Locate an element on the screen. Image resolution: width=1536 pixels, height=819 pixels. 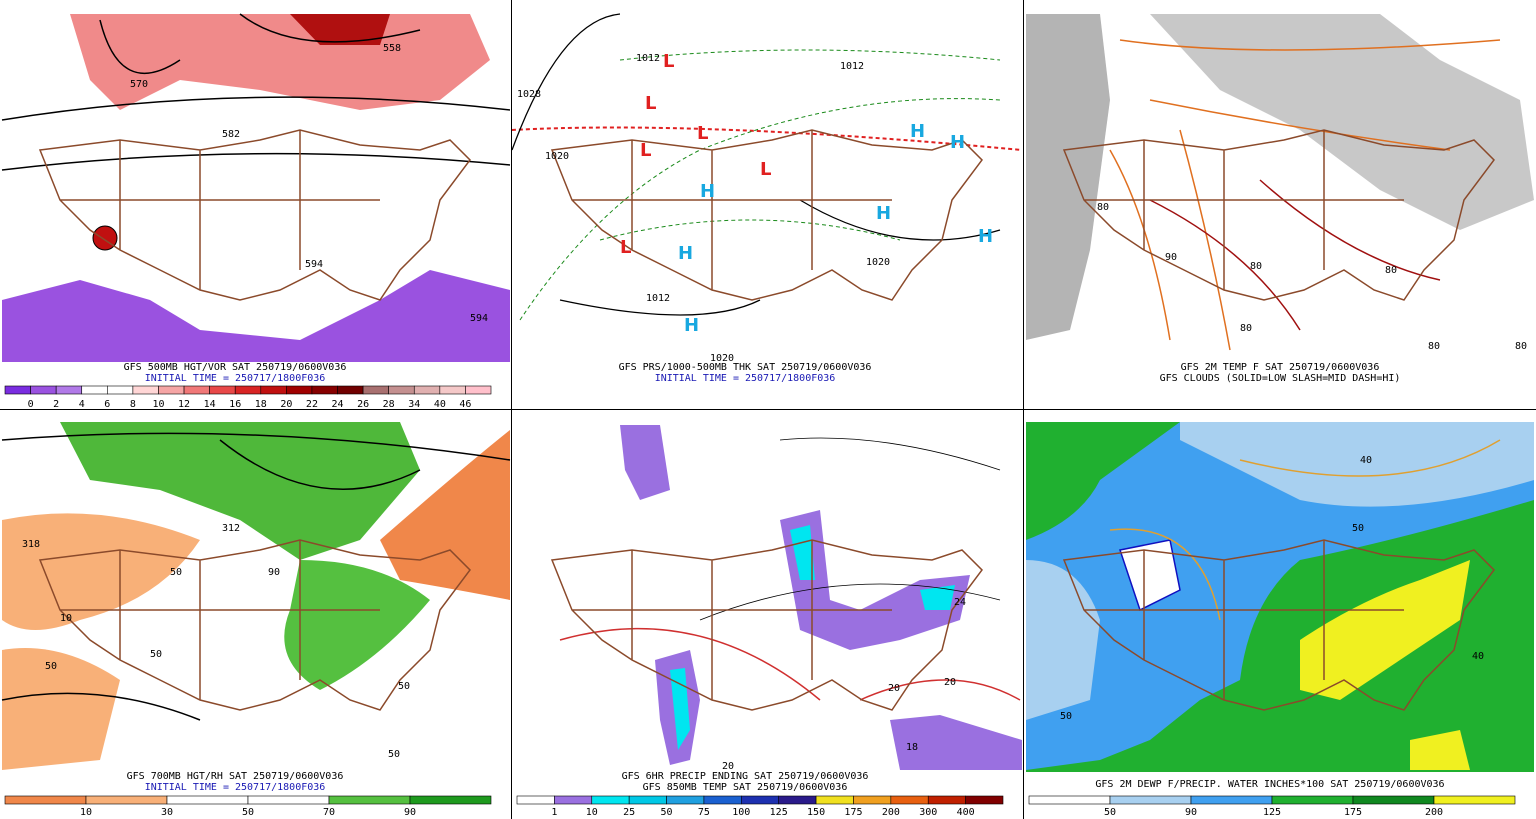
isobar-label: 1020 is located at coordinates (557, 156).